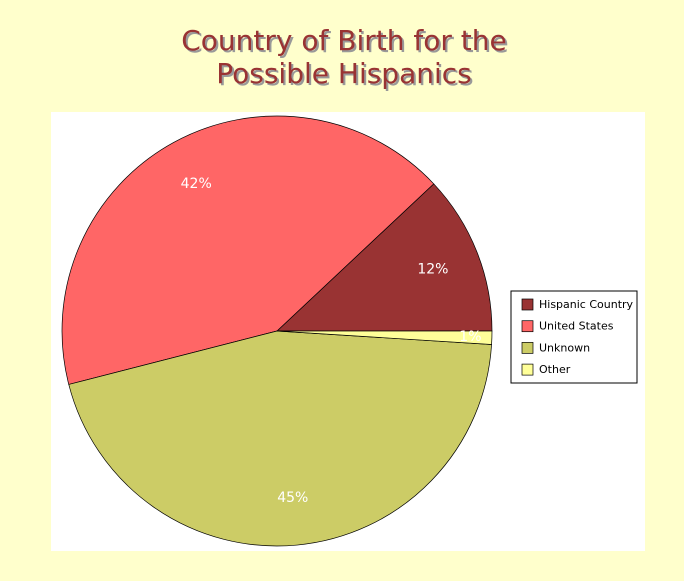 The height and width of the screenshot is (581, 684). I want to click on legend-label: Other, so click(555, 369).